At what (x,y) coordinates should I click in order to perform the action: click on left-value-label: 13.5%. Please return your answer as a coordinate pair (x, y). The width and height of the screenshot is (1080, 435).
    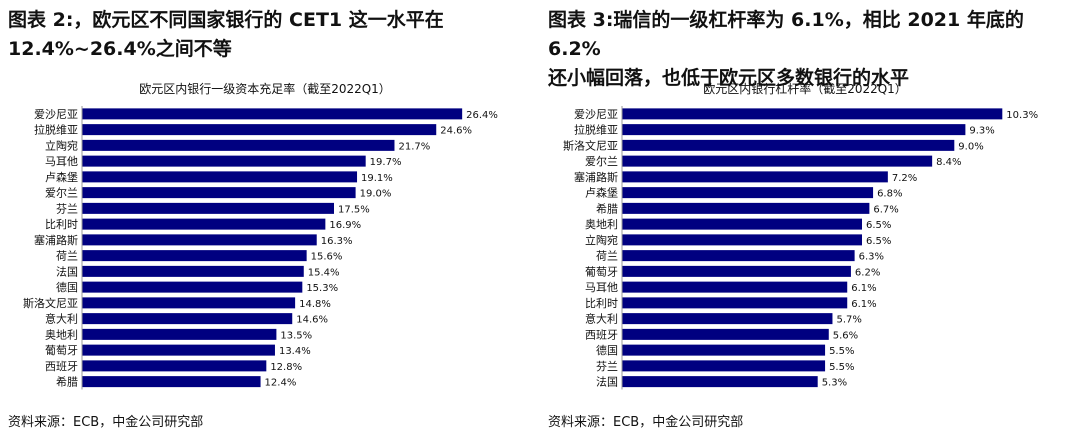
    Looking at the image, I should click on (296, 335).